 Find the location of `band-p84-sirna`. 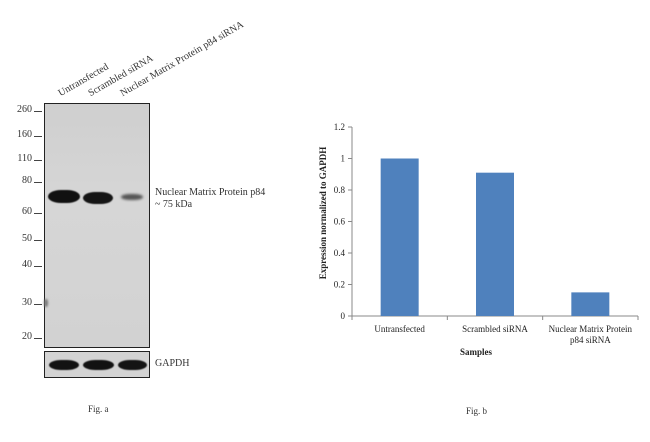

band-p84-sirna is located at coordinates (132, 197).